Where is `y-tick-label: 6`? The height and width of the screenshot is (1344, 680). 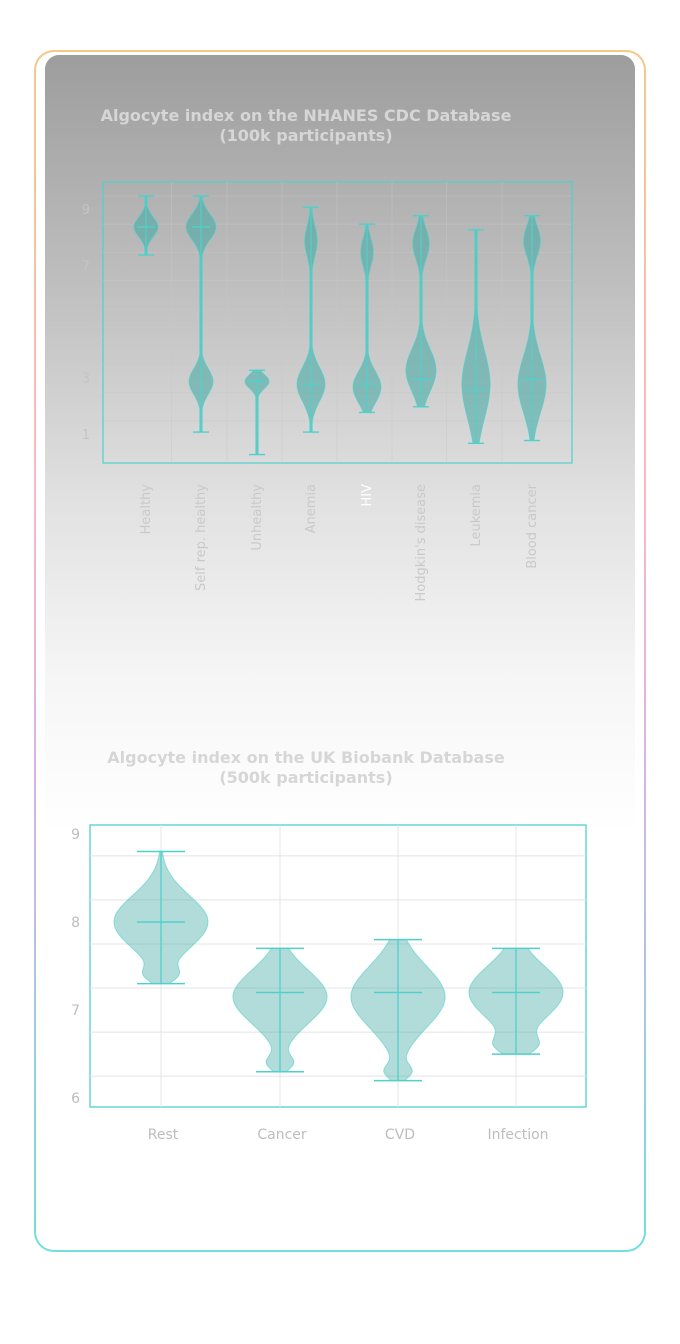
y-tick-label: 6 is located at coordinates (75, 1099).